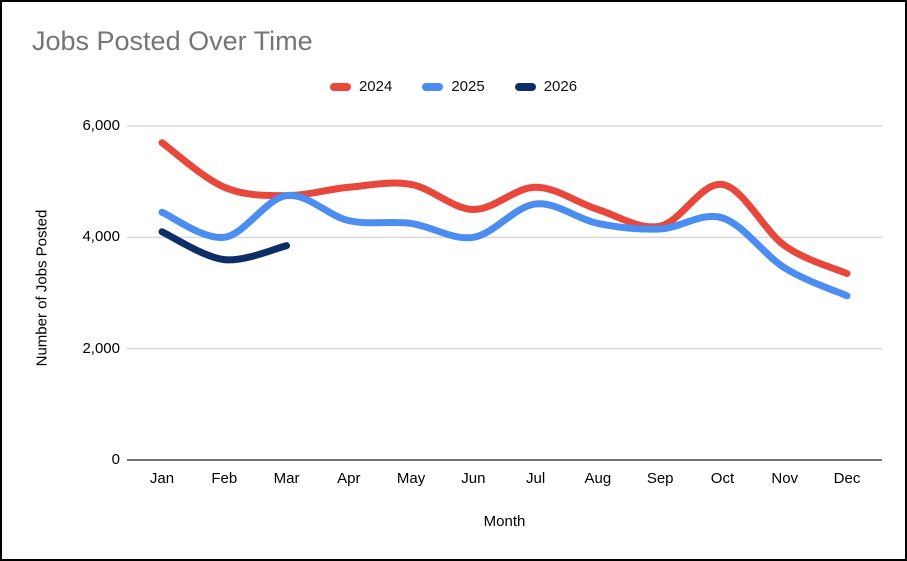  I want to click on chart-legend: 2024 2025 2026, so click(453, 86).